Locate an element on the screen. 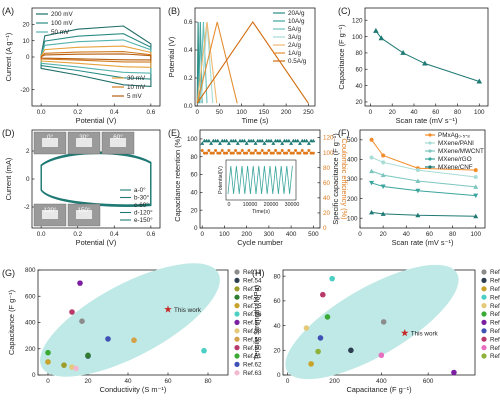 This screenshot has height=402, width=500. x-axis-label: Time (s) is located at coordinates (255, 120).